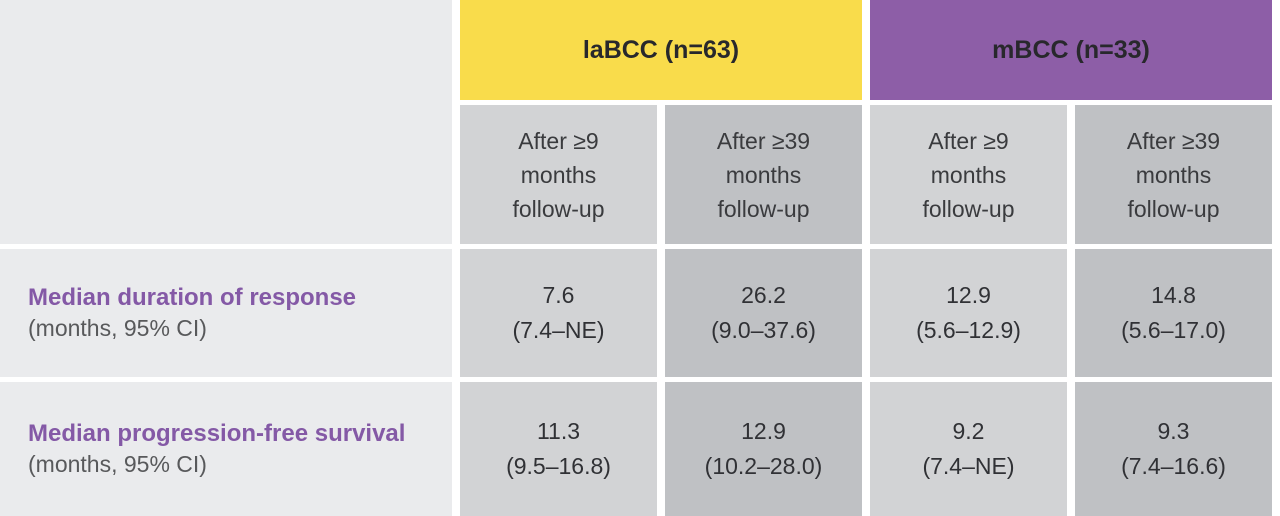 This screenshot has height=516, width=1280. What do you see at coordinates (217, 433) in the screenshot?
I see `row-label-main: Median progression-free survival` at bounding box center [217, 433].